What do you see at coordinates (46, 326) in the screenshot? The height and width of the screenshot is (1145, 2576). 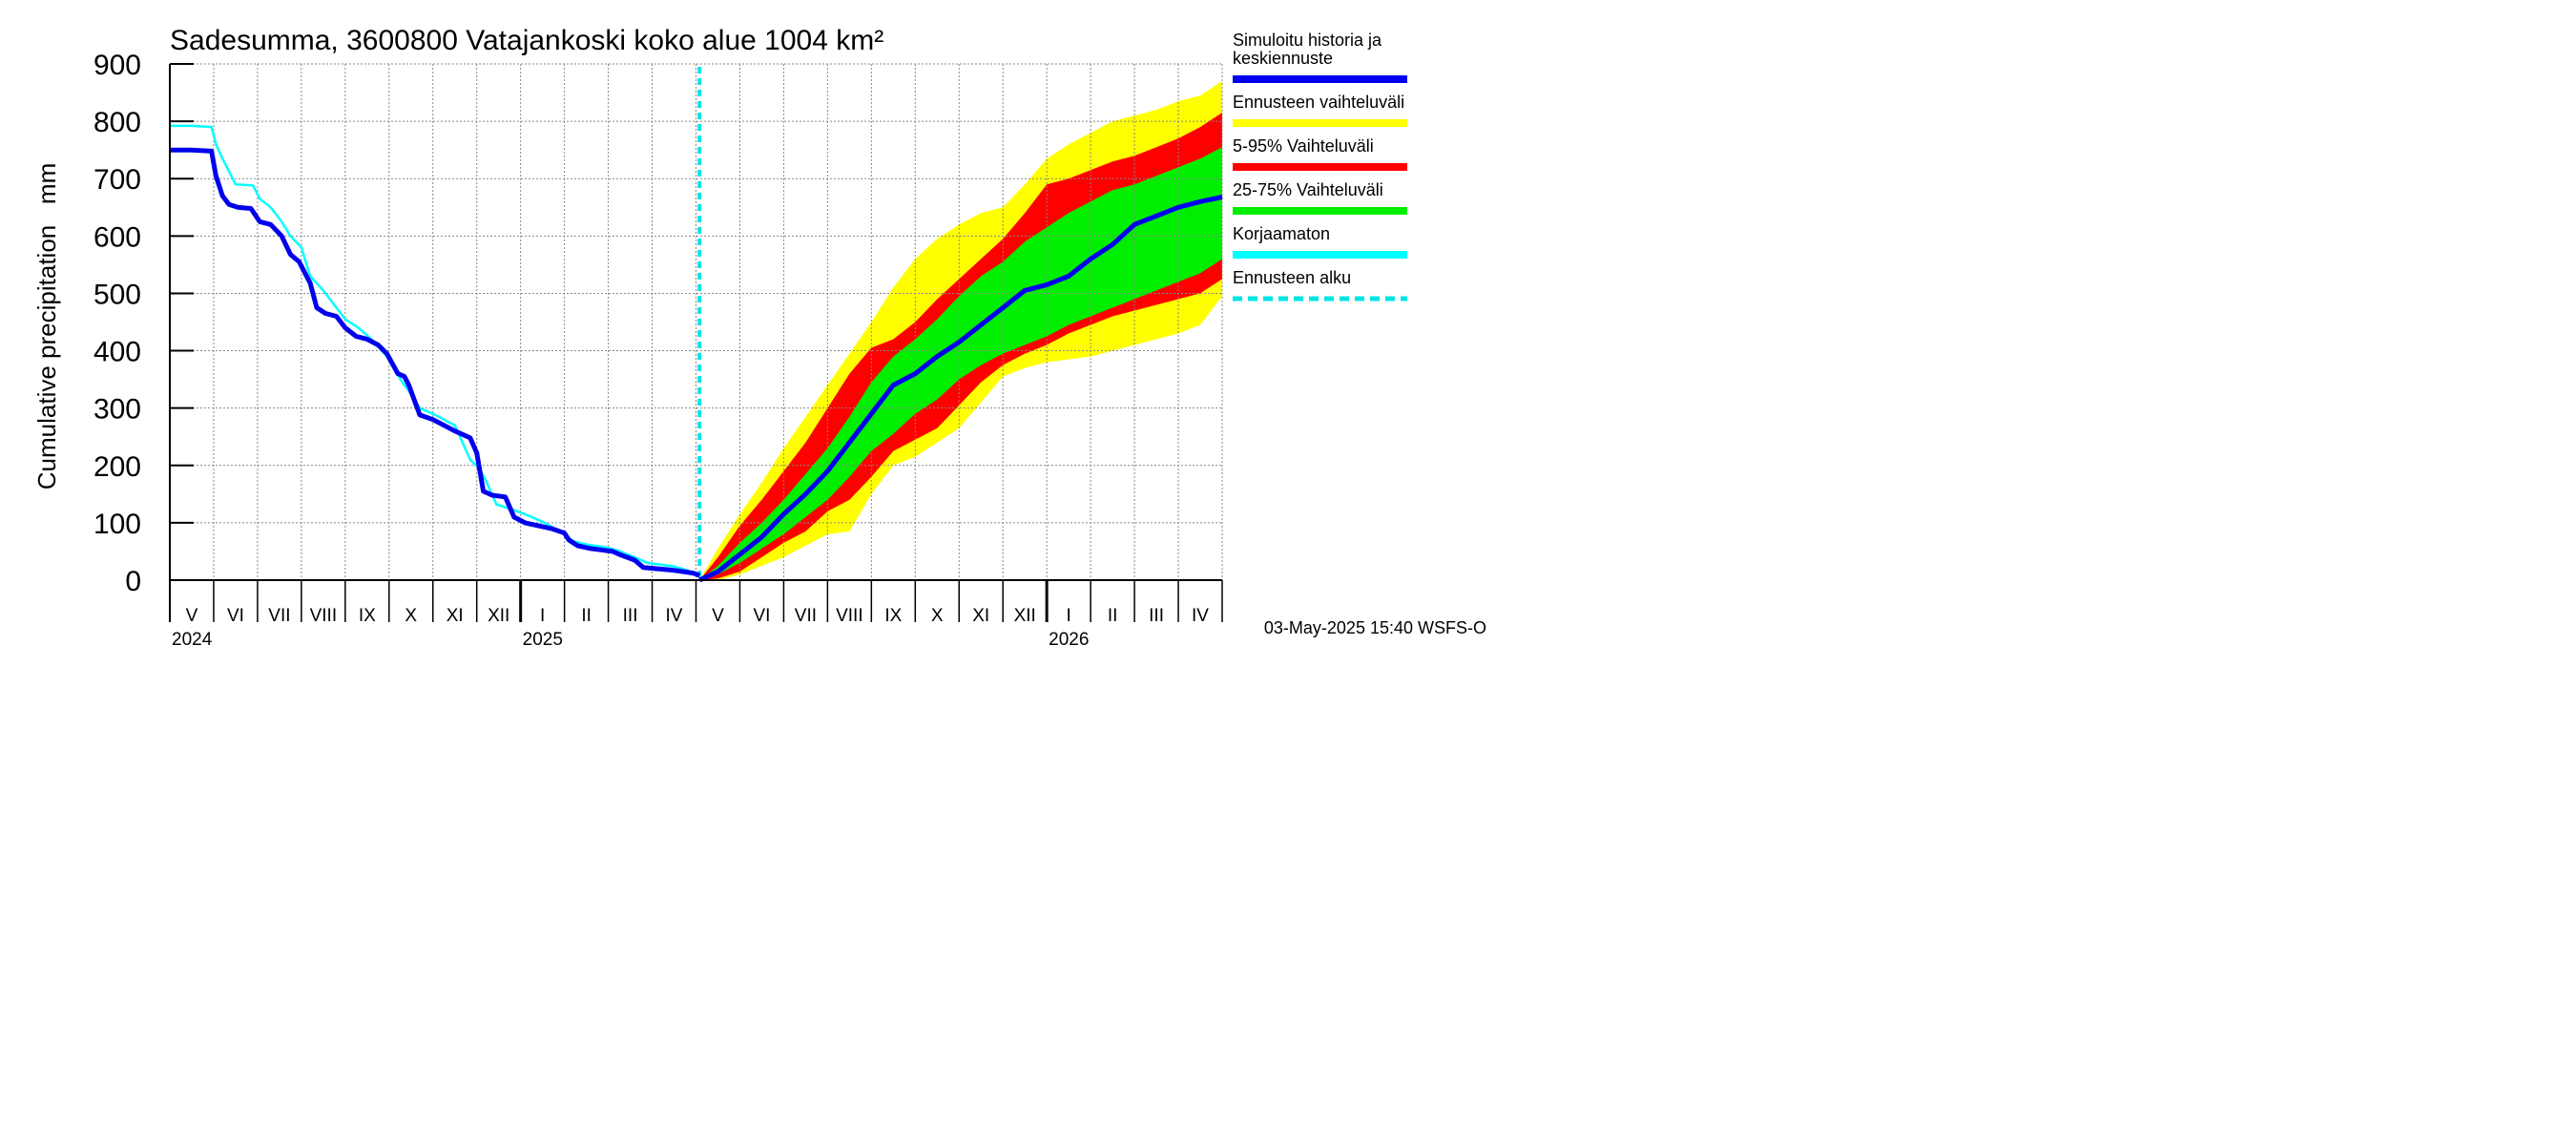 I see `y-axis-label: Cumulative precipitation mm` at bounding box center [46, 326].